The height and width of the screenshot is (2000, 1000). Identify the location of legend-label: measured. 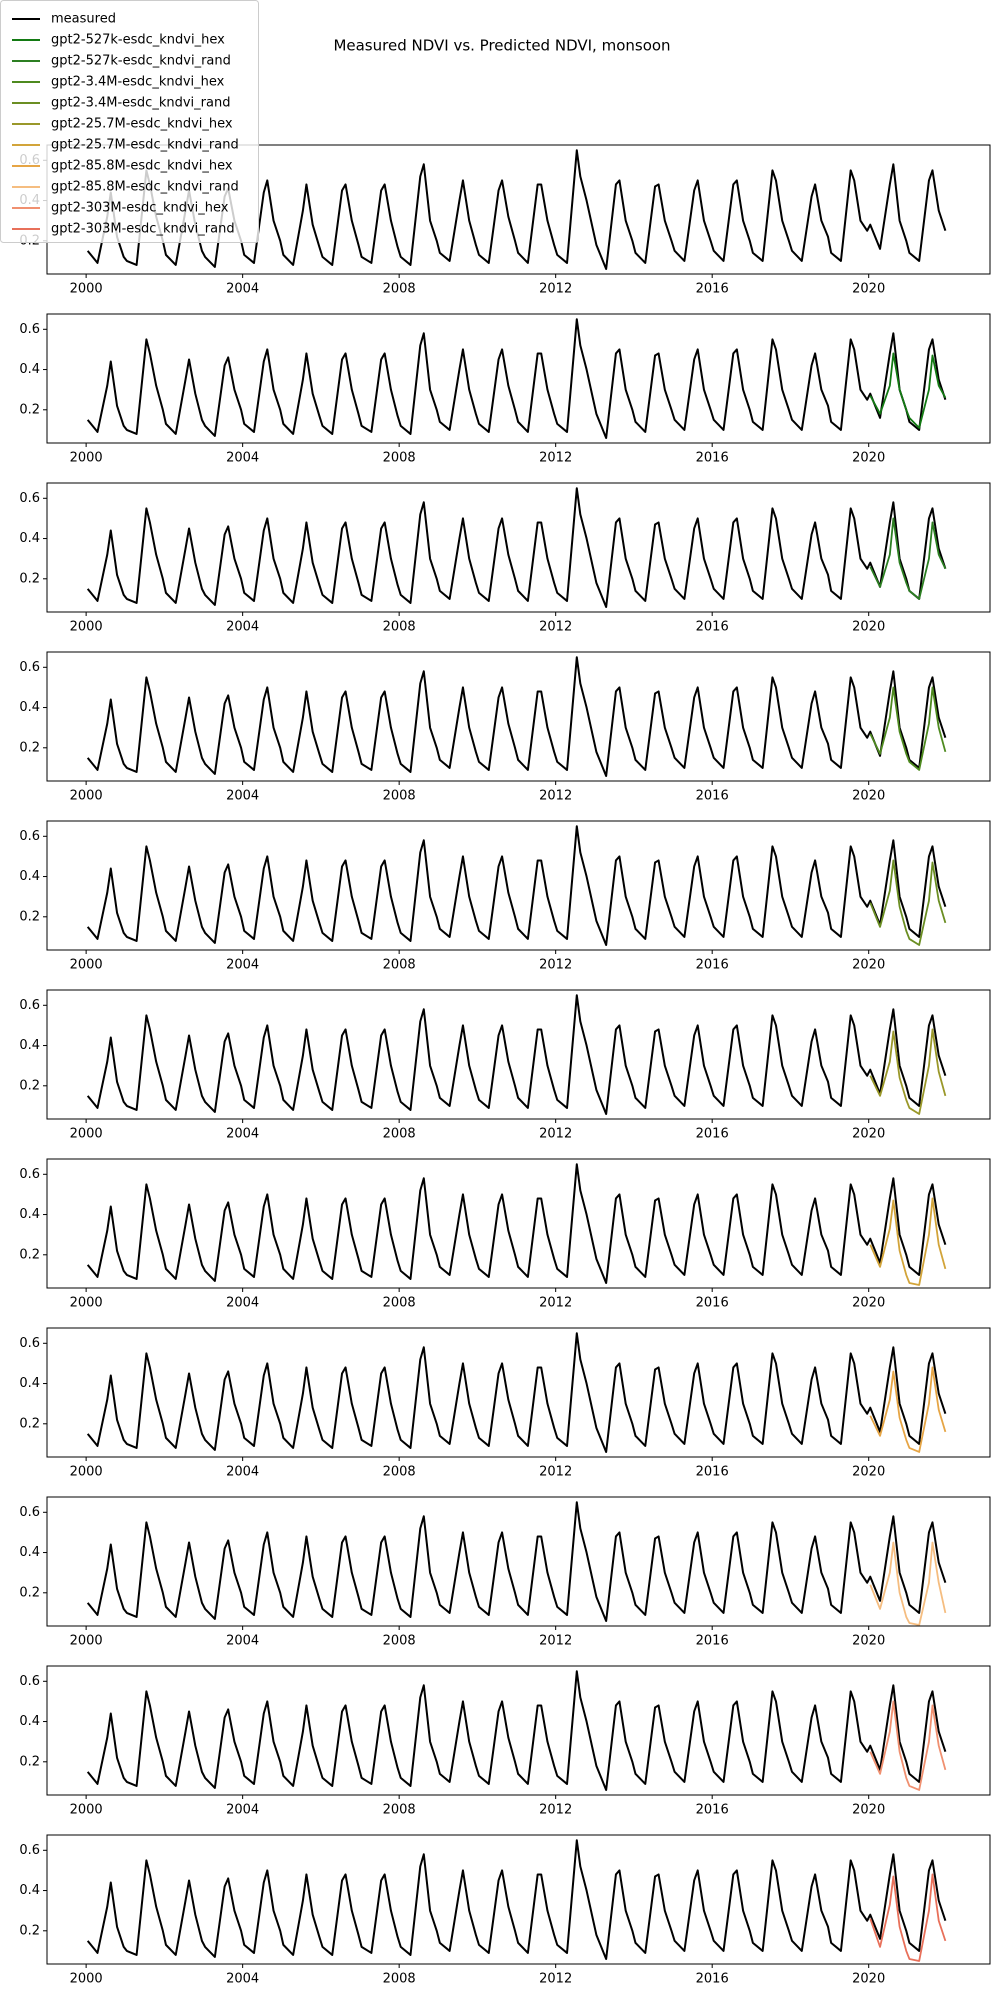
(83, 19).